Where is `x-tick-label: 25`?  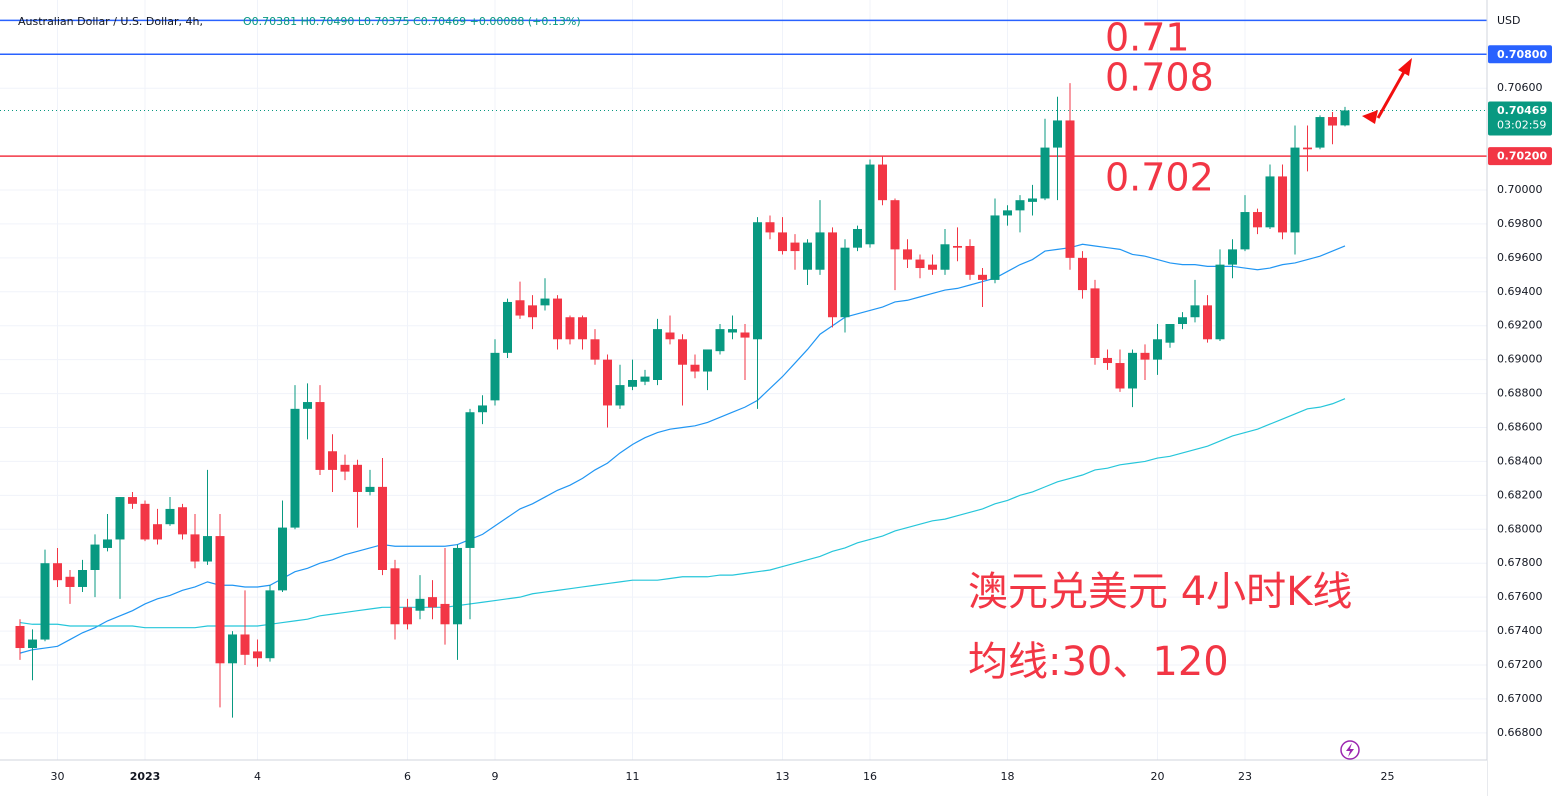 x-tick-label: 25 is located at coordinates (1388, 776).